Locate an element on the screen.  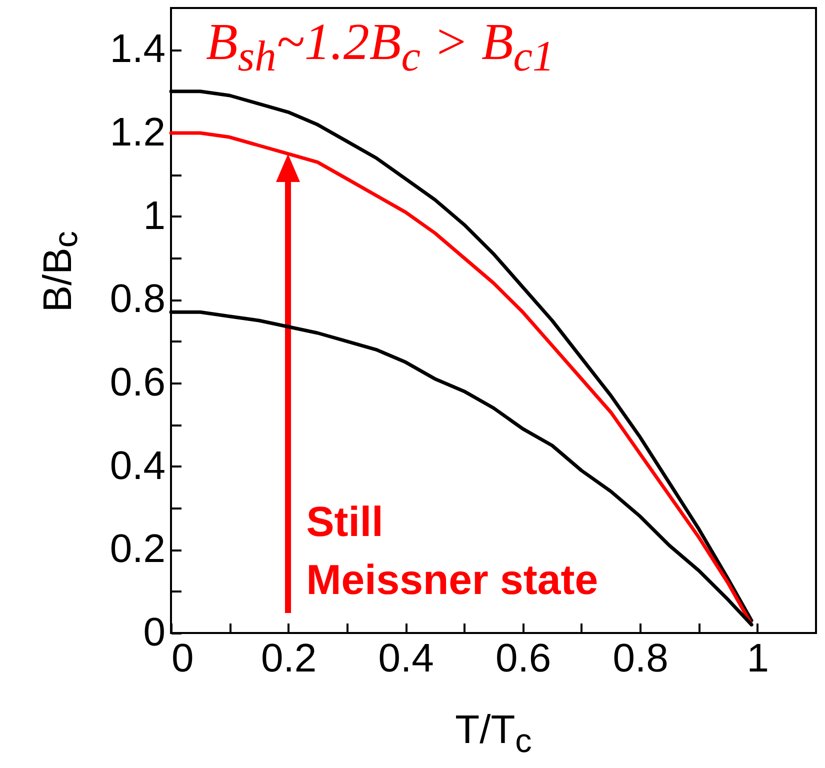
y-tick-label: 0.4 is located at coordinates (138, 466).